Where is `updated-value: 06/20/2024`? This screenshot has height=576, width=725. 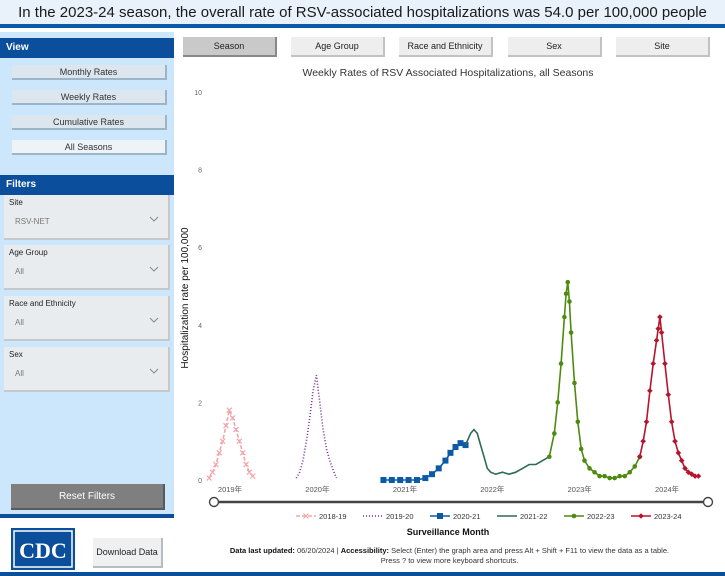 updated-value: 06/20/2024 is located at coordinates (316, 550).